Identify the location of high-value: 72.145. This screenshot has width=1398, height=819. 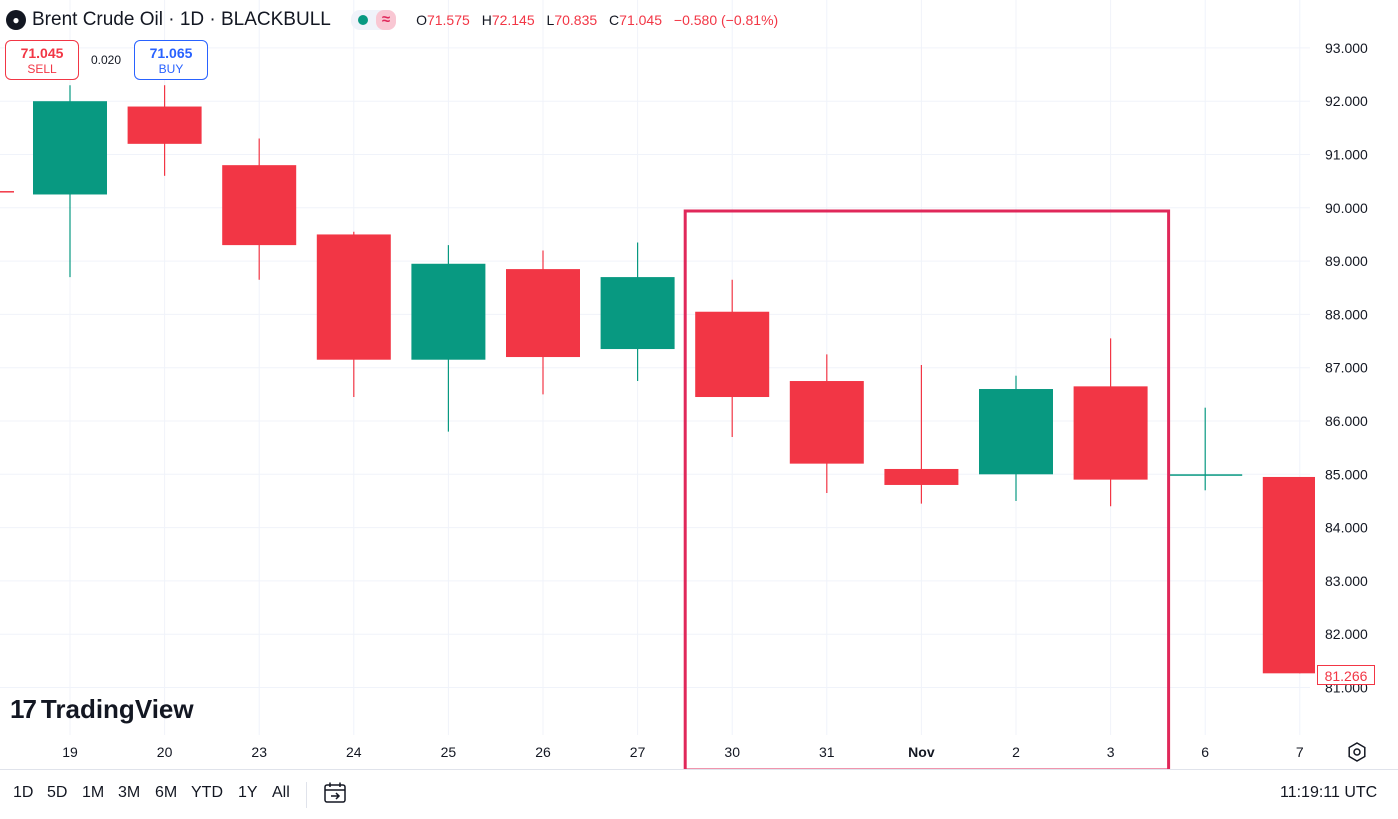
(513, 20).